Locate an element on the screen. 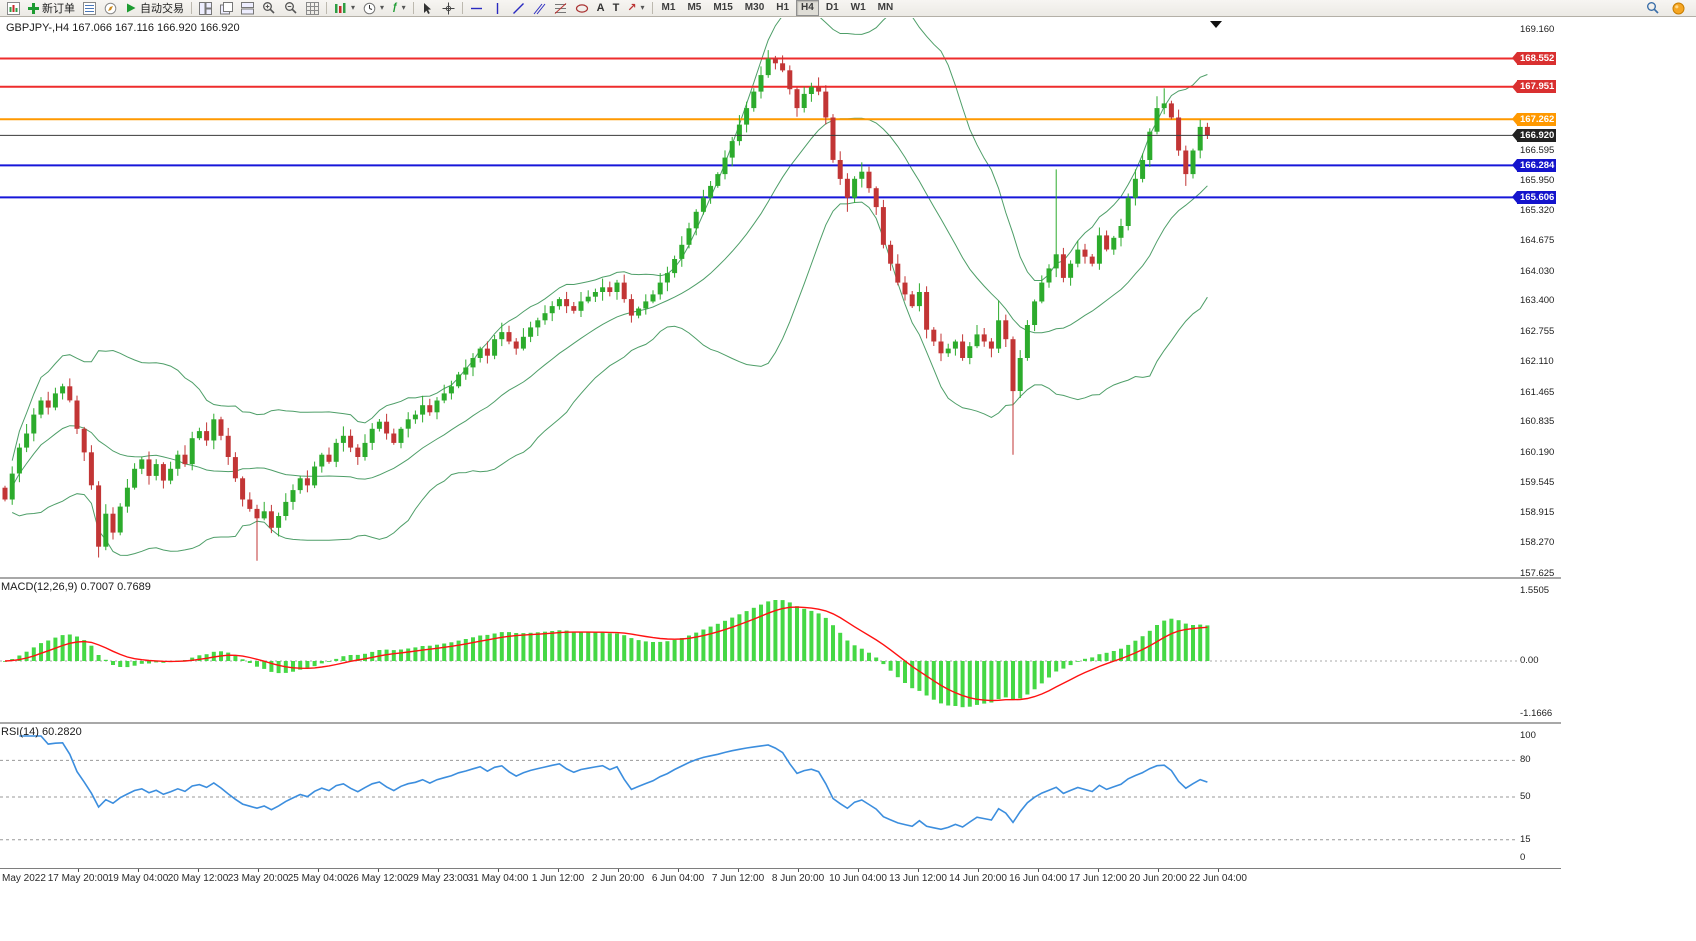  tf-button-H1: H1 is located at coordinates (783, 7).